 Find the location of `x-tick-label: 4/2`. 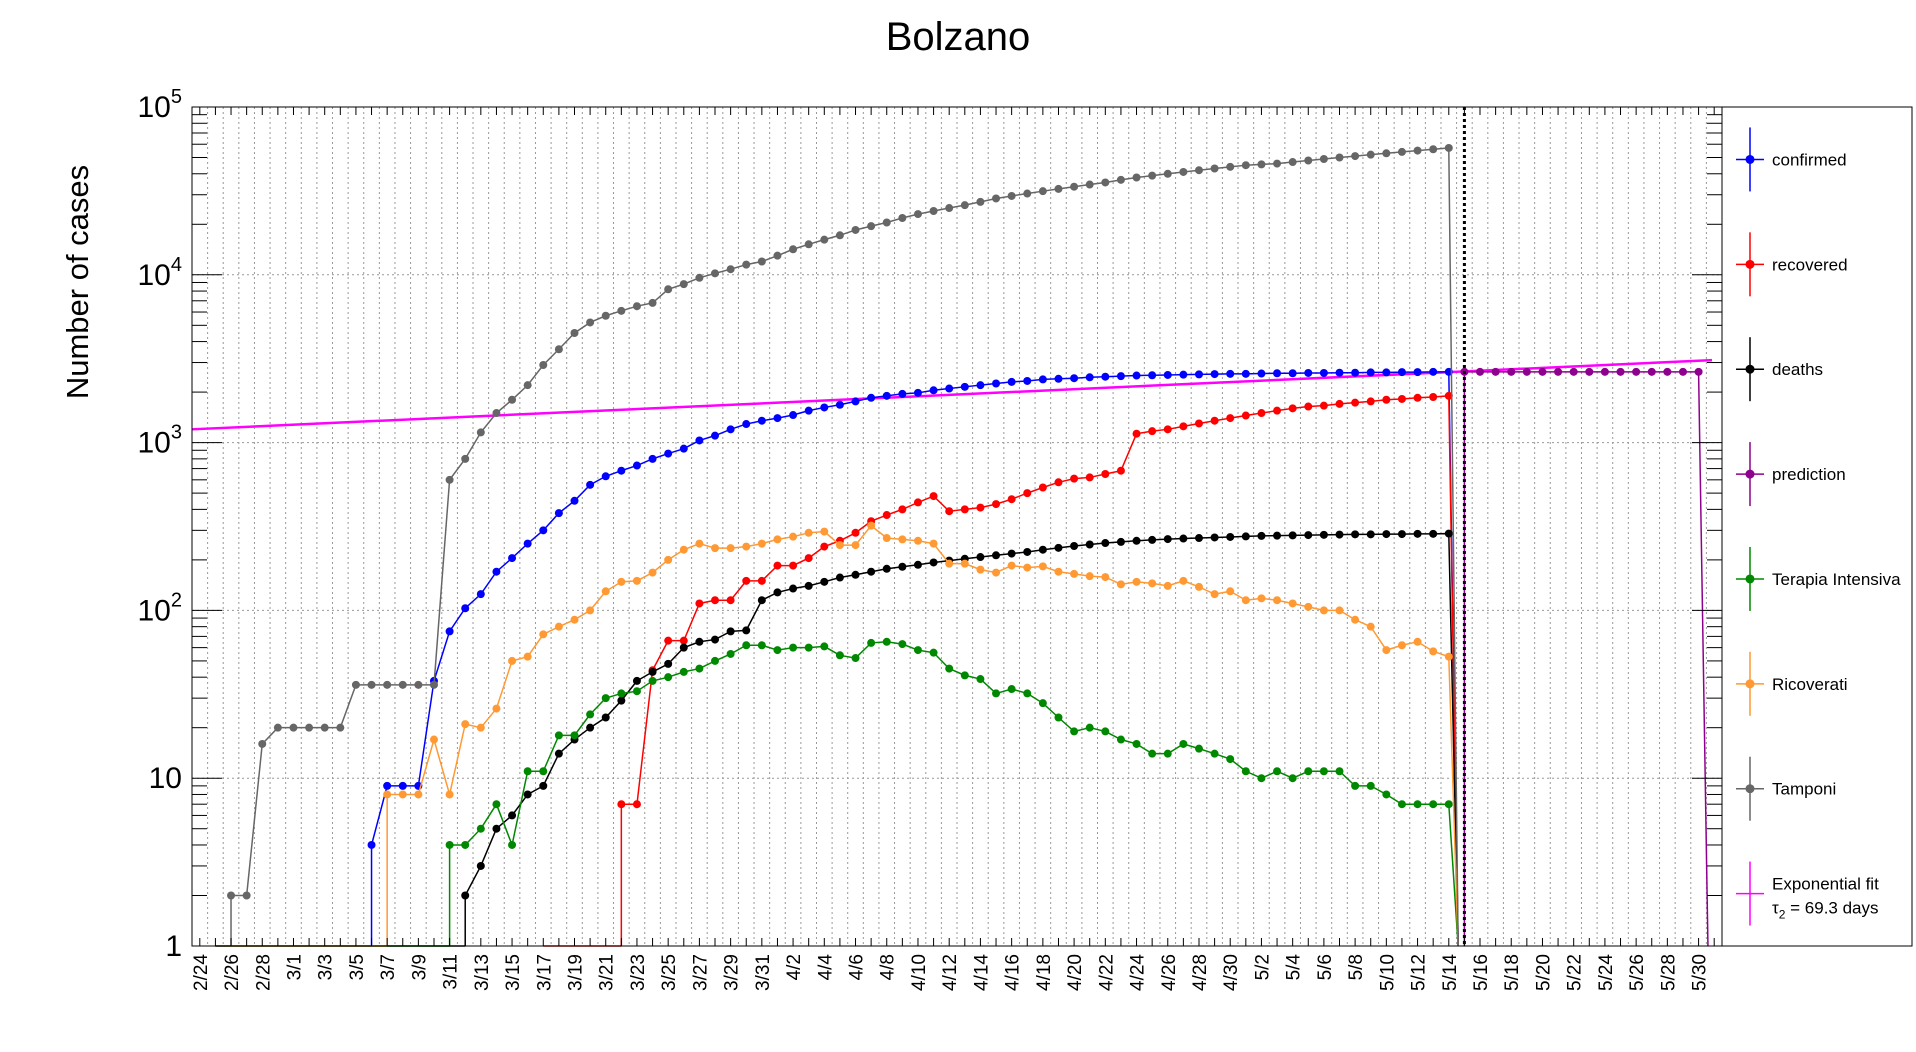

x-tick-label: 4/2 is located at coordinates (794, 967).